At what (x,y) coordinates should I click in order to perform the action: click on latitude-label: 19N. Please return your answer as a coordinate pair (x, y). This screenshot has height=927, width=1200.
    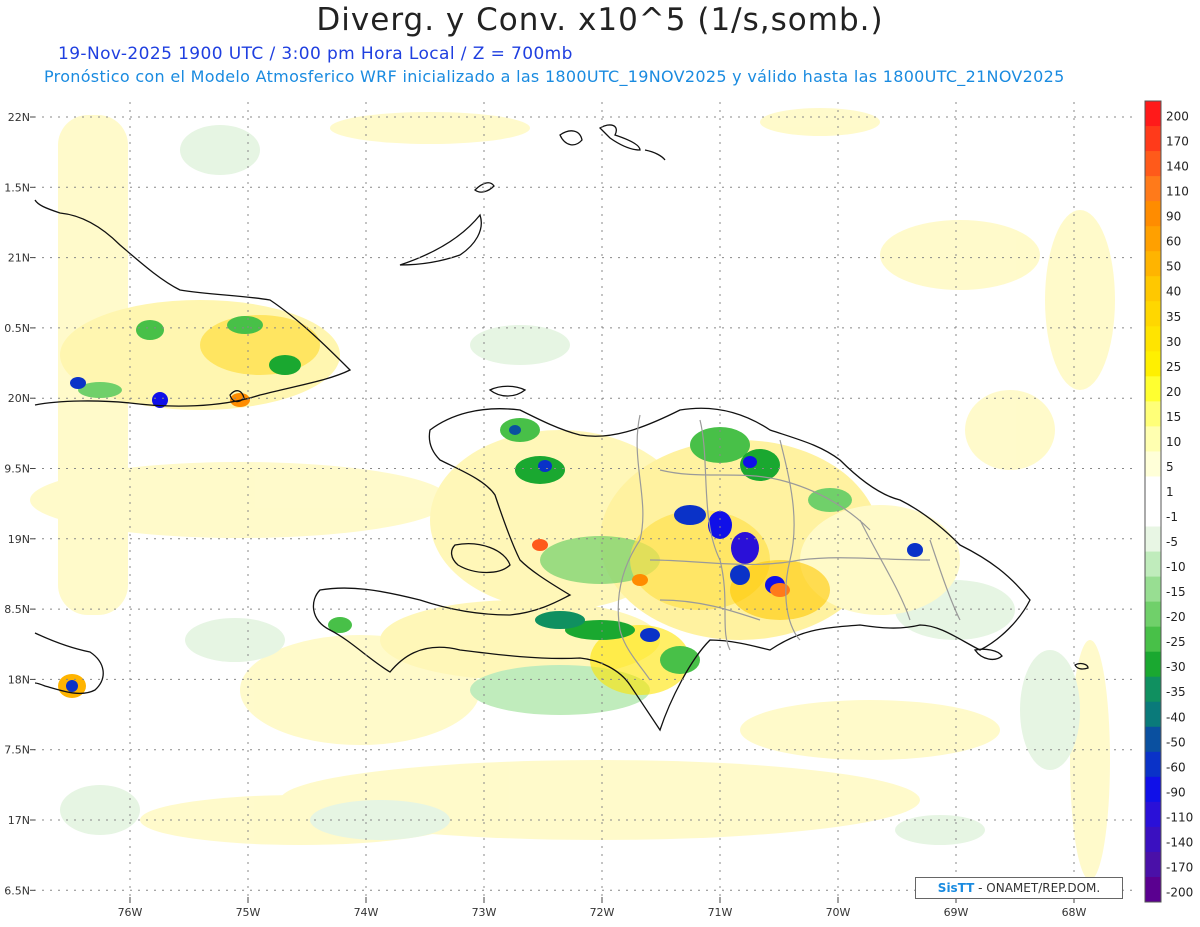
    Looking at the image, I should click on (19, 539).